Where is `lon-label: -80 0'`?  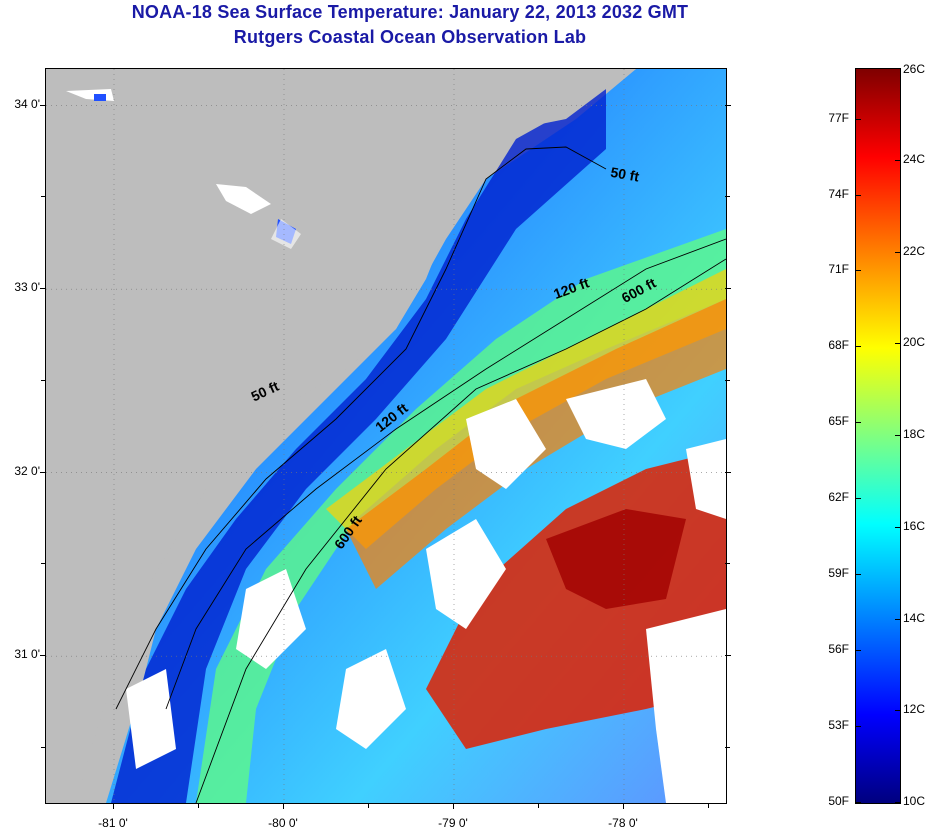
lon-label: -80 0' is located at coordinates (283, 823).